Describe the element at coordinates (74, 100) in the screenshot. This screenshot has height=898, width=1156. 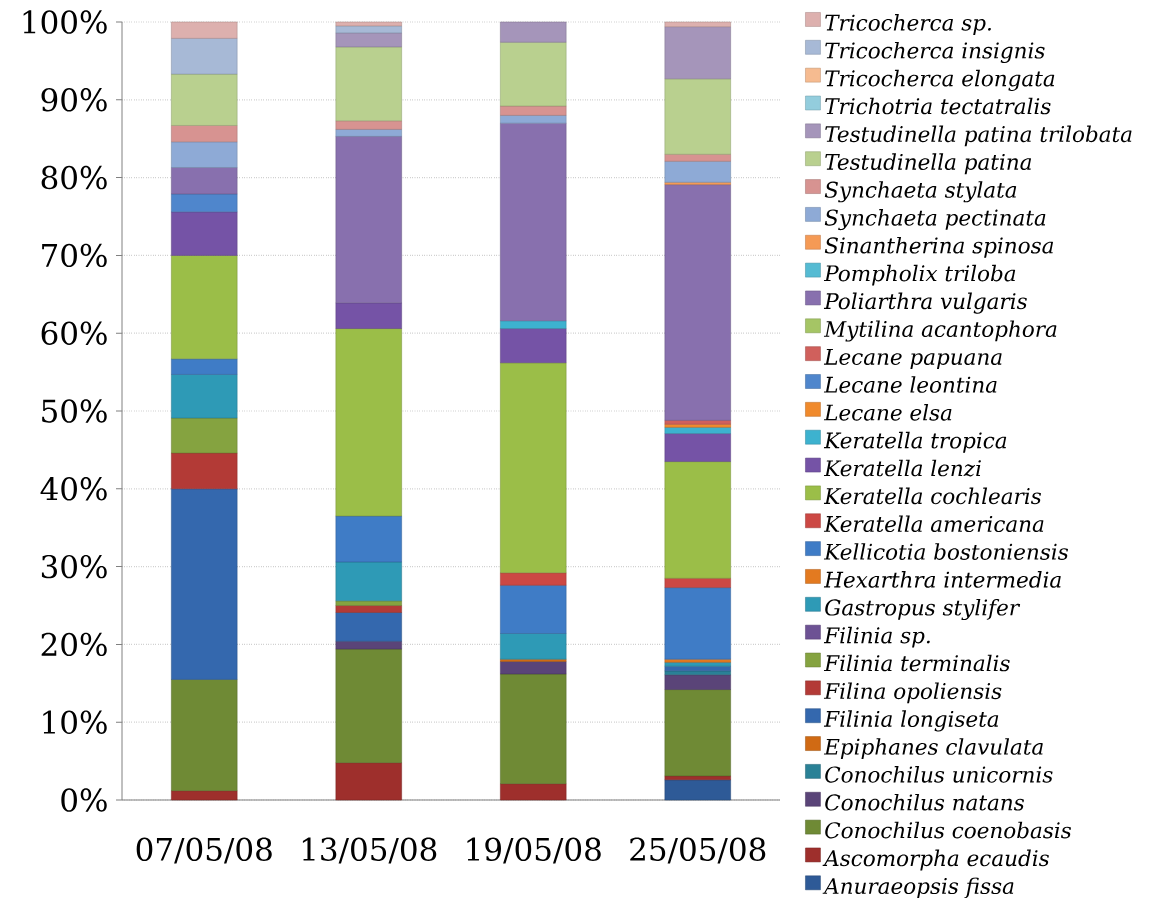
I see `y-tick-label: 90%` at that location.